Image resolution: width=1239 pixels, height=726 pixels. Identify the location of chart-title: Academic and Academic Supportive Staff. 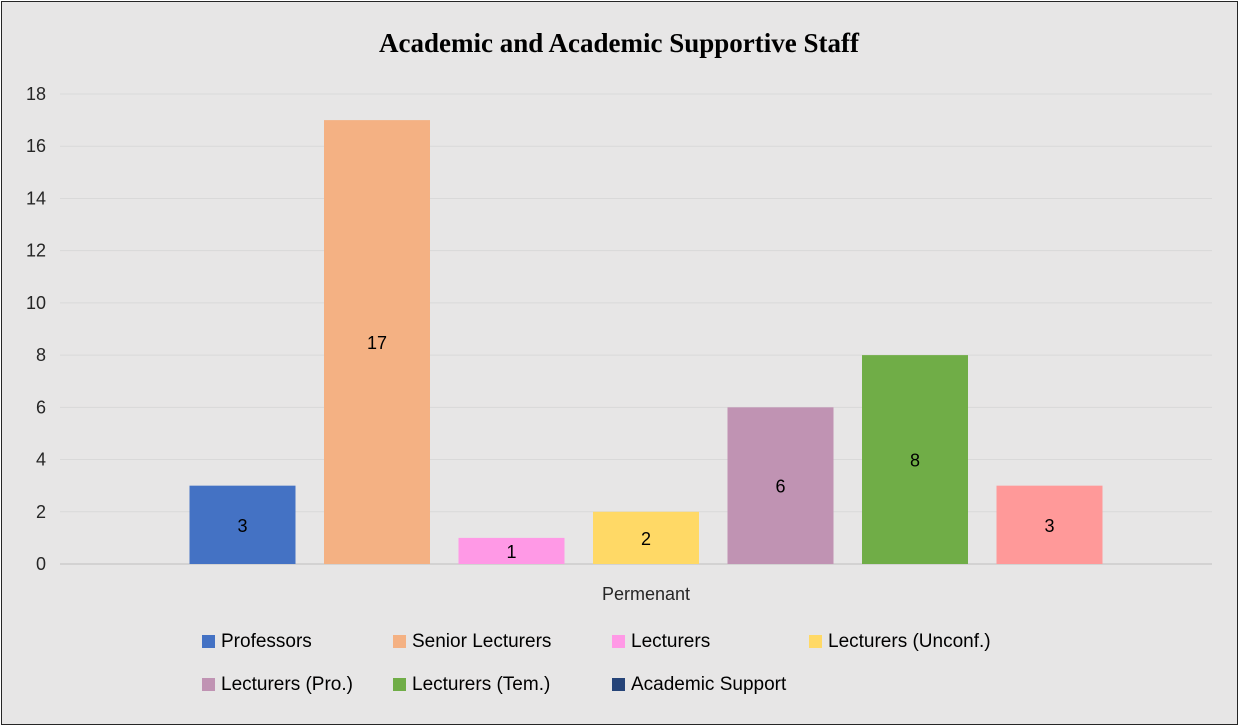
(619, 43).